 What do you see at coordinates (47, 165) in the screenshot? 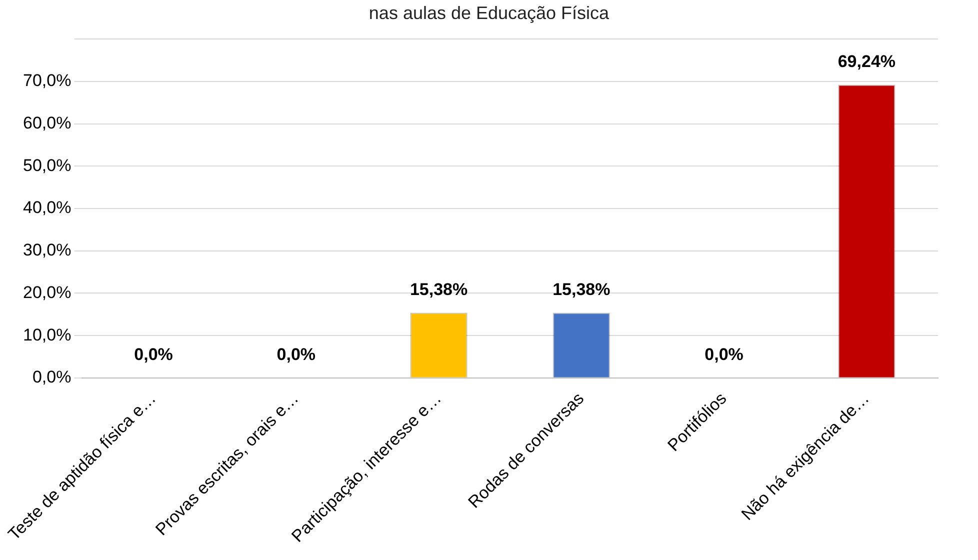
I see `y-tick-label: 50,0%` at bounding box center [47, 165].